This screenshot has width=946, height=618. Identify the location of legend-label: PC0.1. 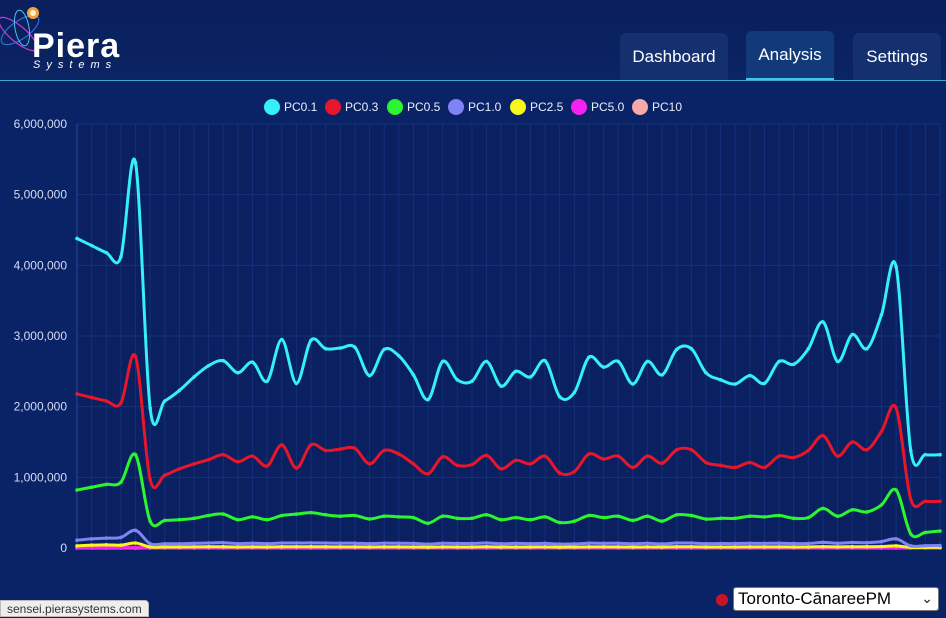
(301, 107).